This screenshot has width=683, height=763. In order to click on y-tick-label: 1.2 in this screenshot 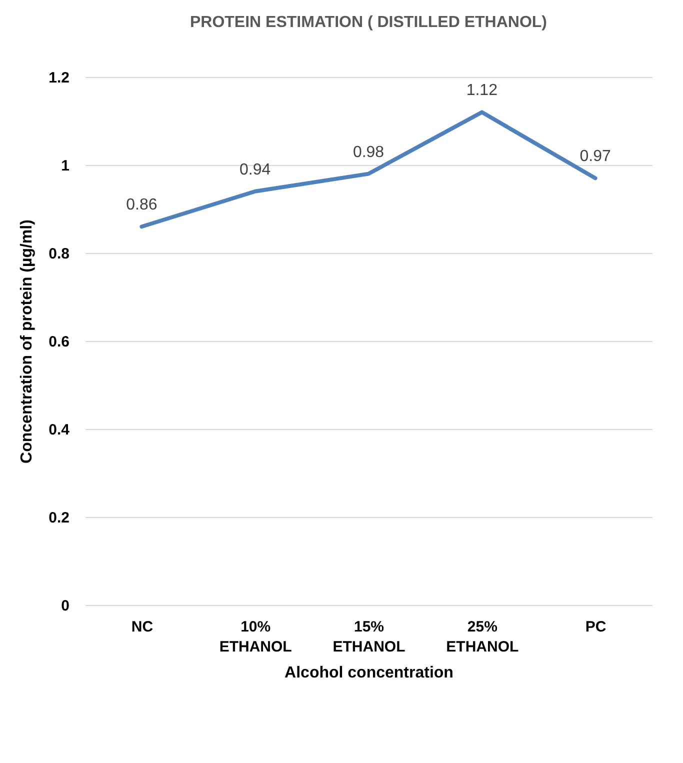, I will do `click(59, 78)`.